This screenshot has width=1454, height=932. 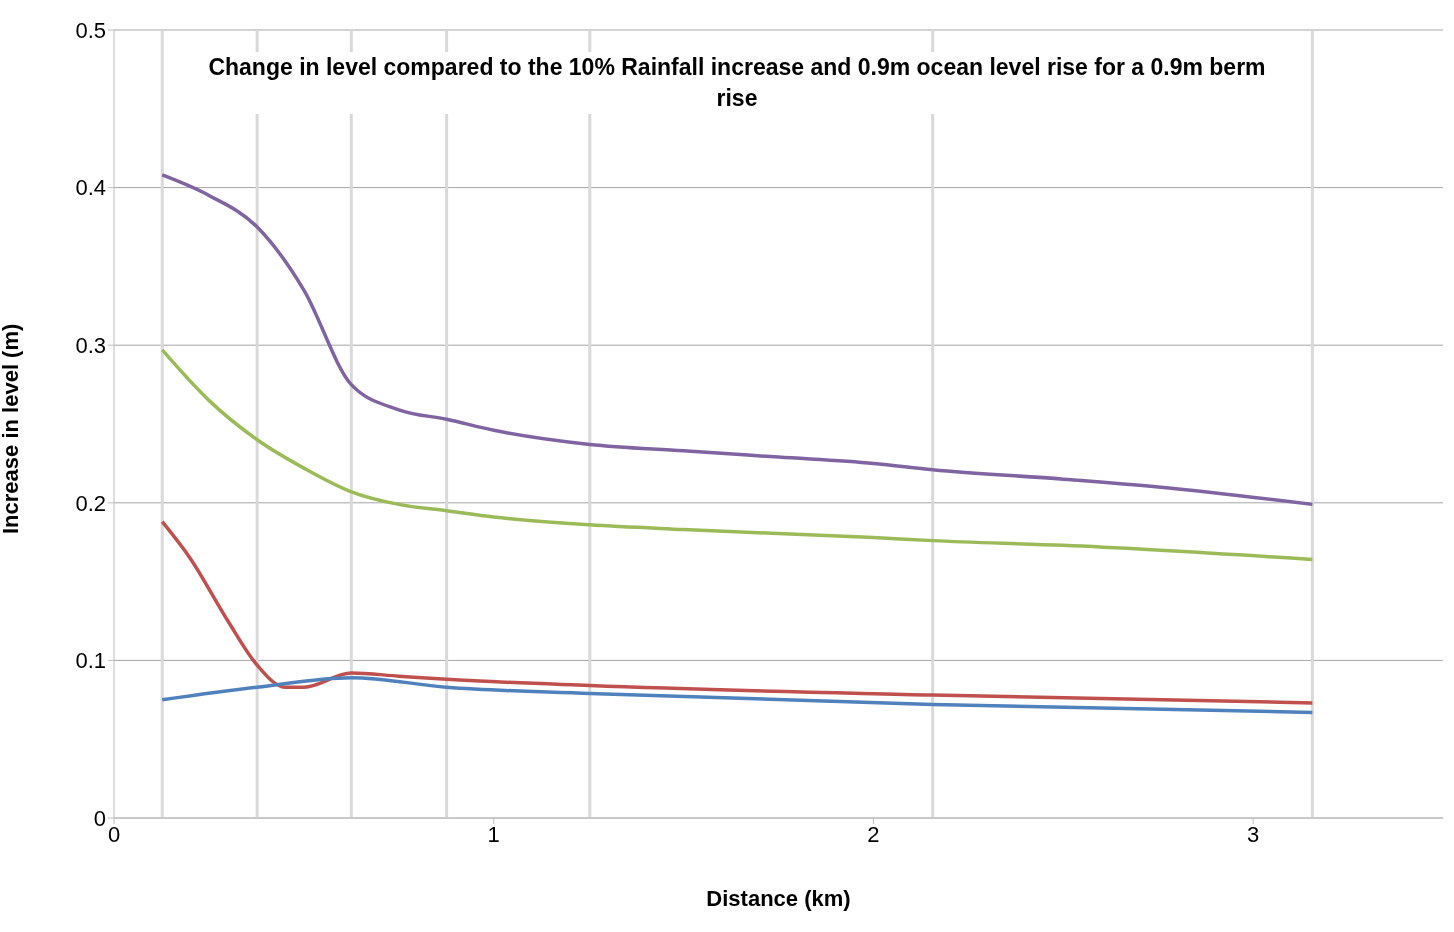 I want to click on y-tick-label: 0.1, so click(x=90, y=661).